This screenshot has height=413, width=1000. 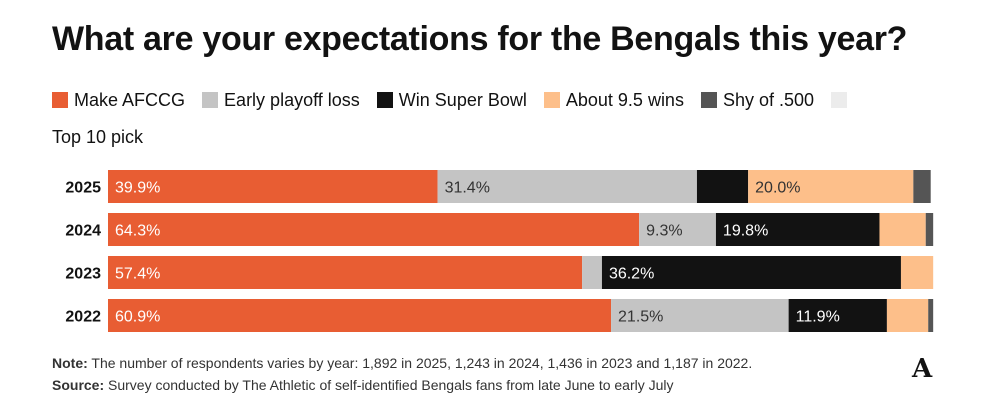 I want to click on legend-item: About 9.5 wins, so click(x=613, y=100).